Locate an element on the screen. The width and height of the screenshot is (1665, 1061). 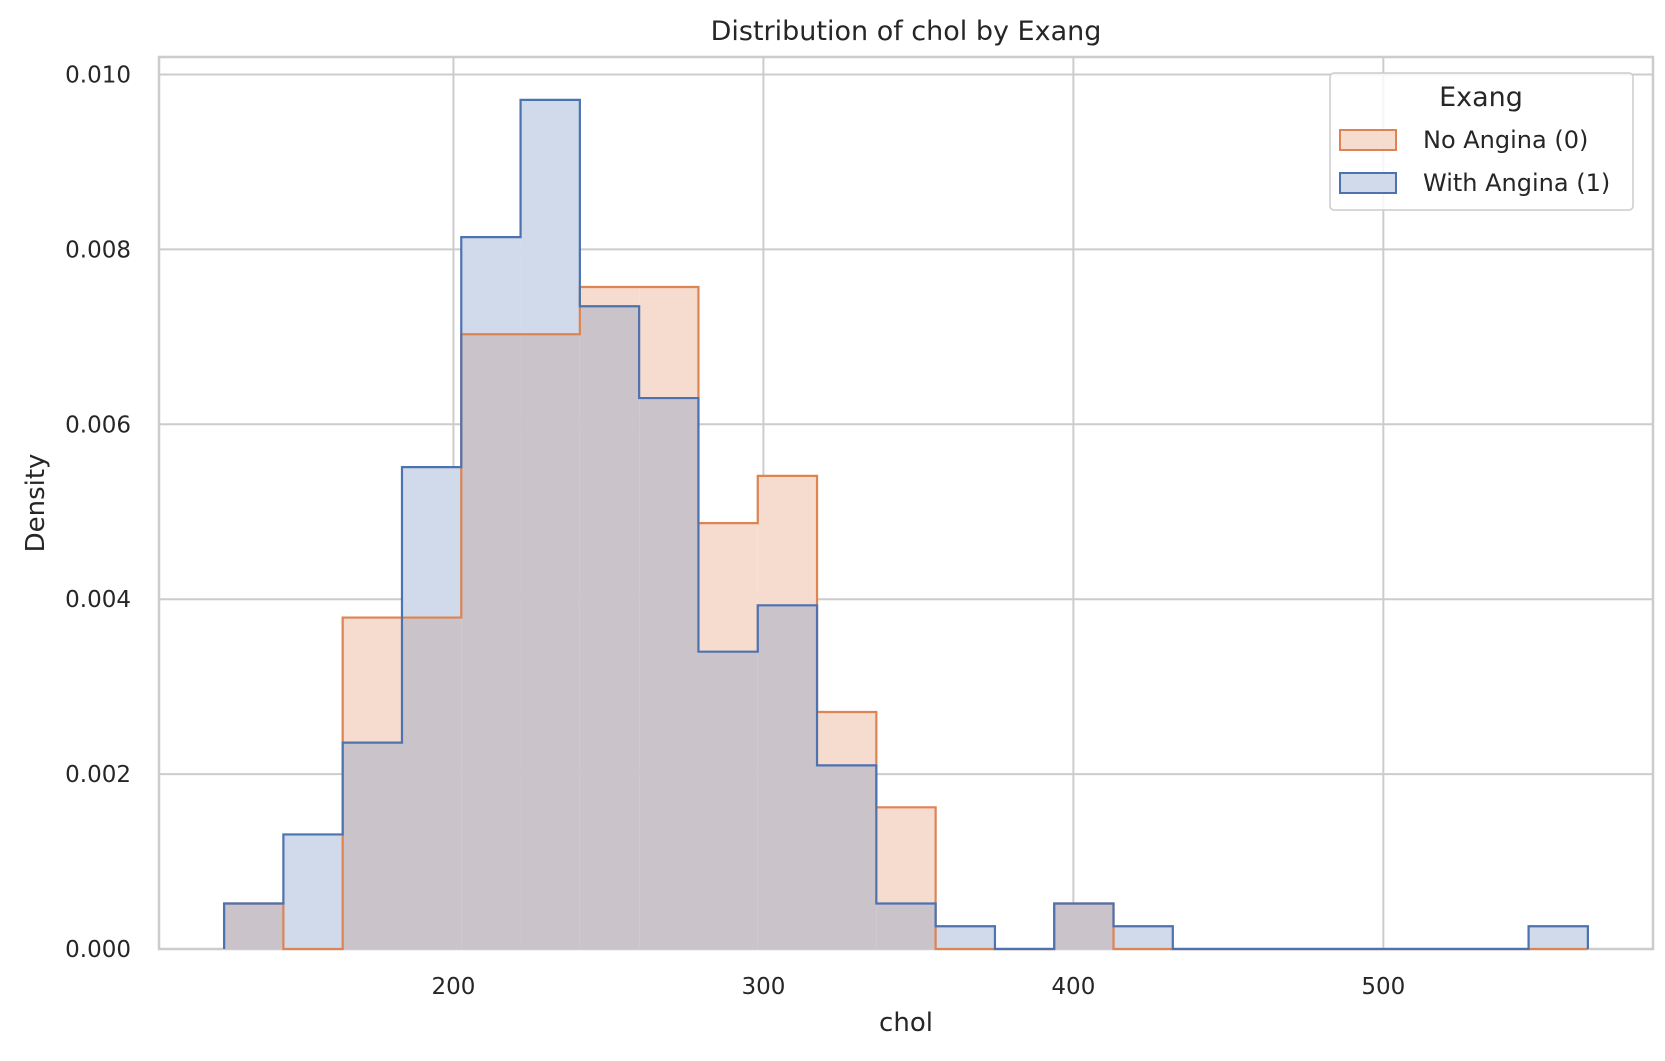
legend-frame is located at coordinates (1481, 141).